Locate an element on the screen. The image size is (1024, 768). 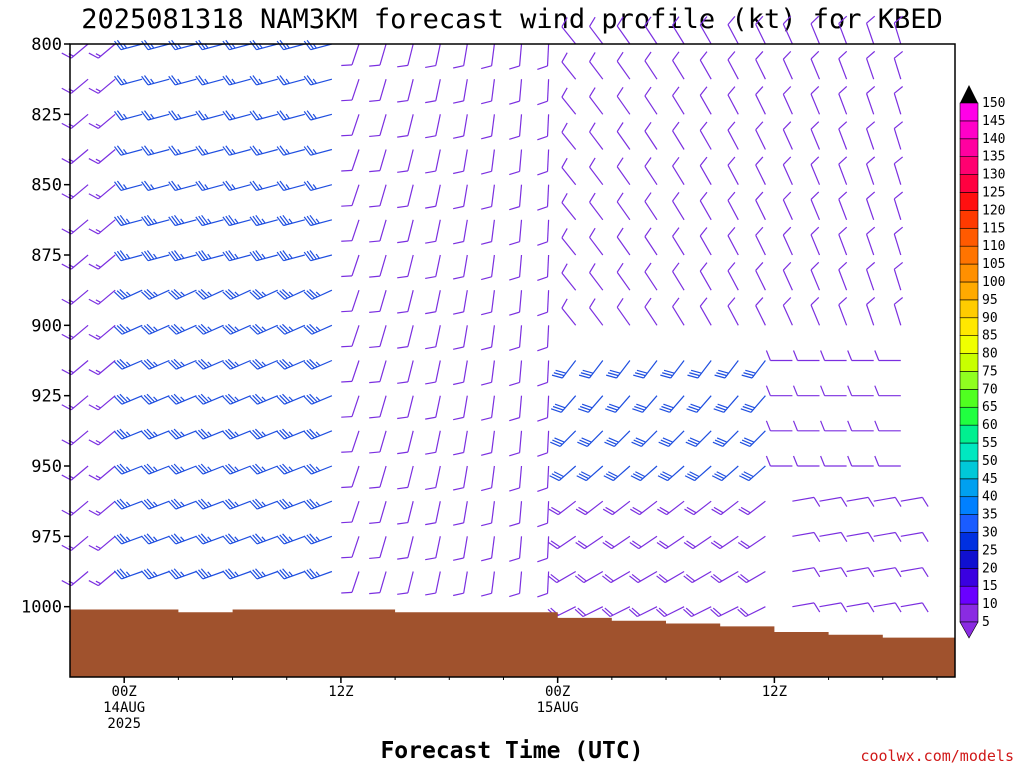
x-tick-label: 00Z is located at coordinates (124, 692).